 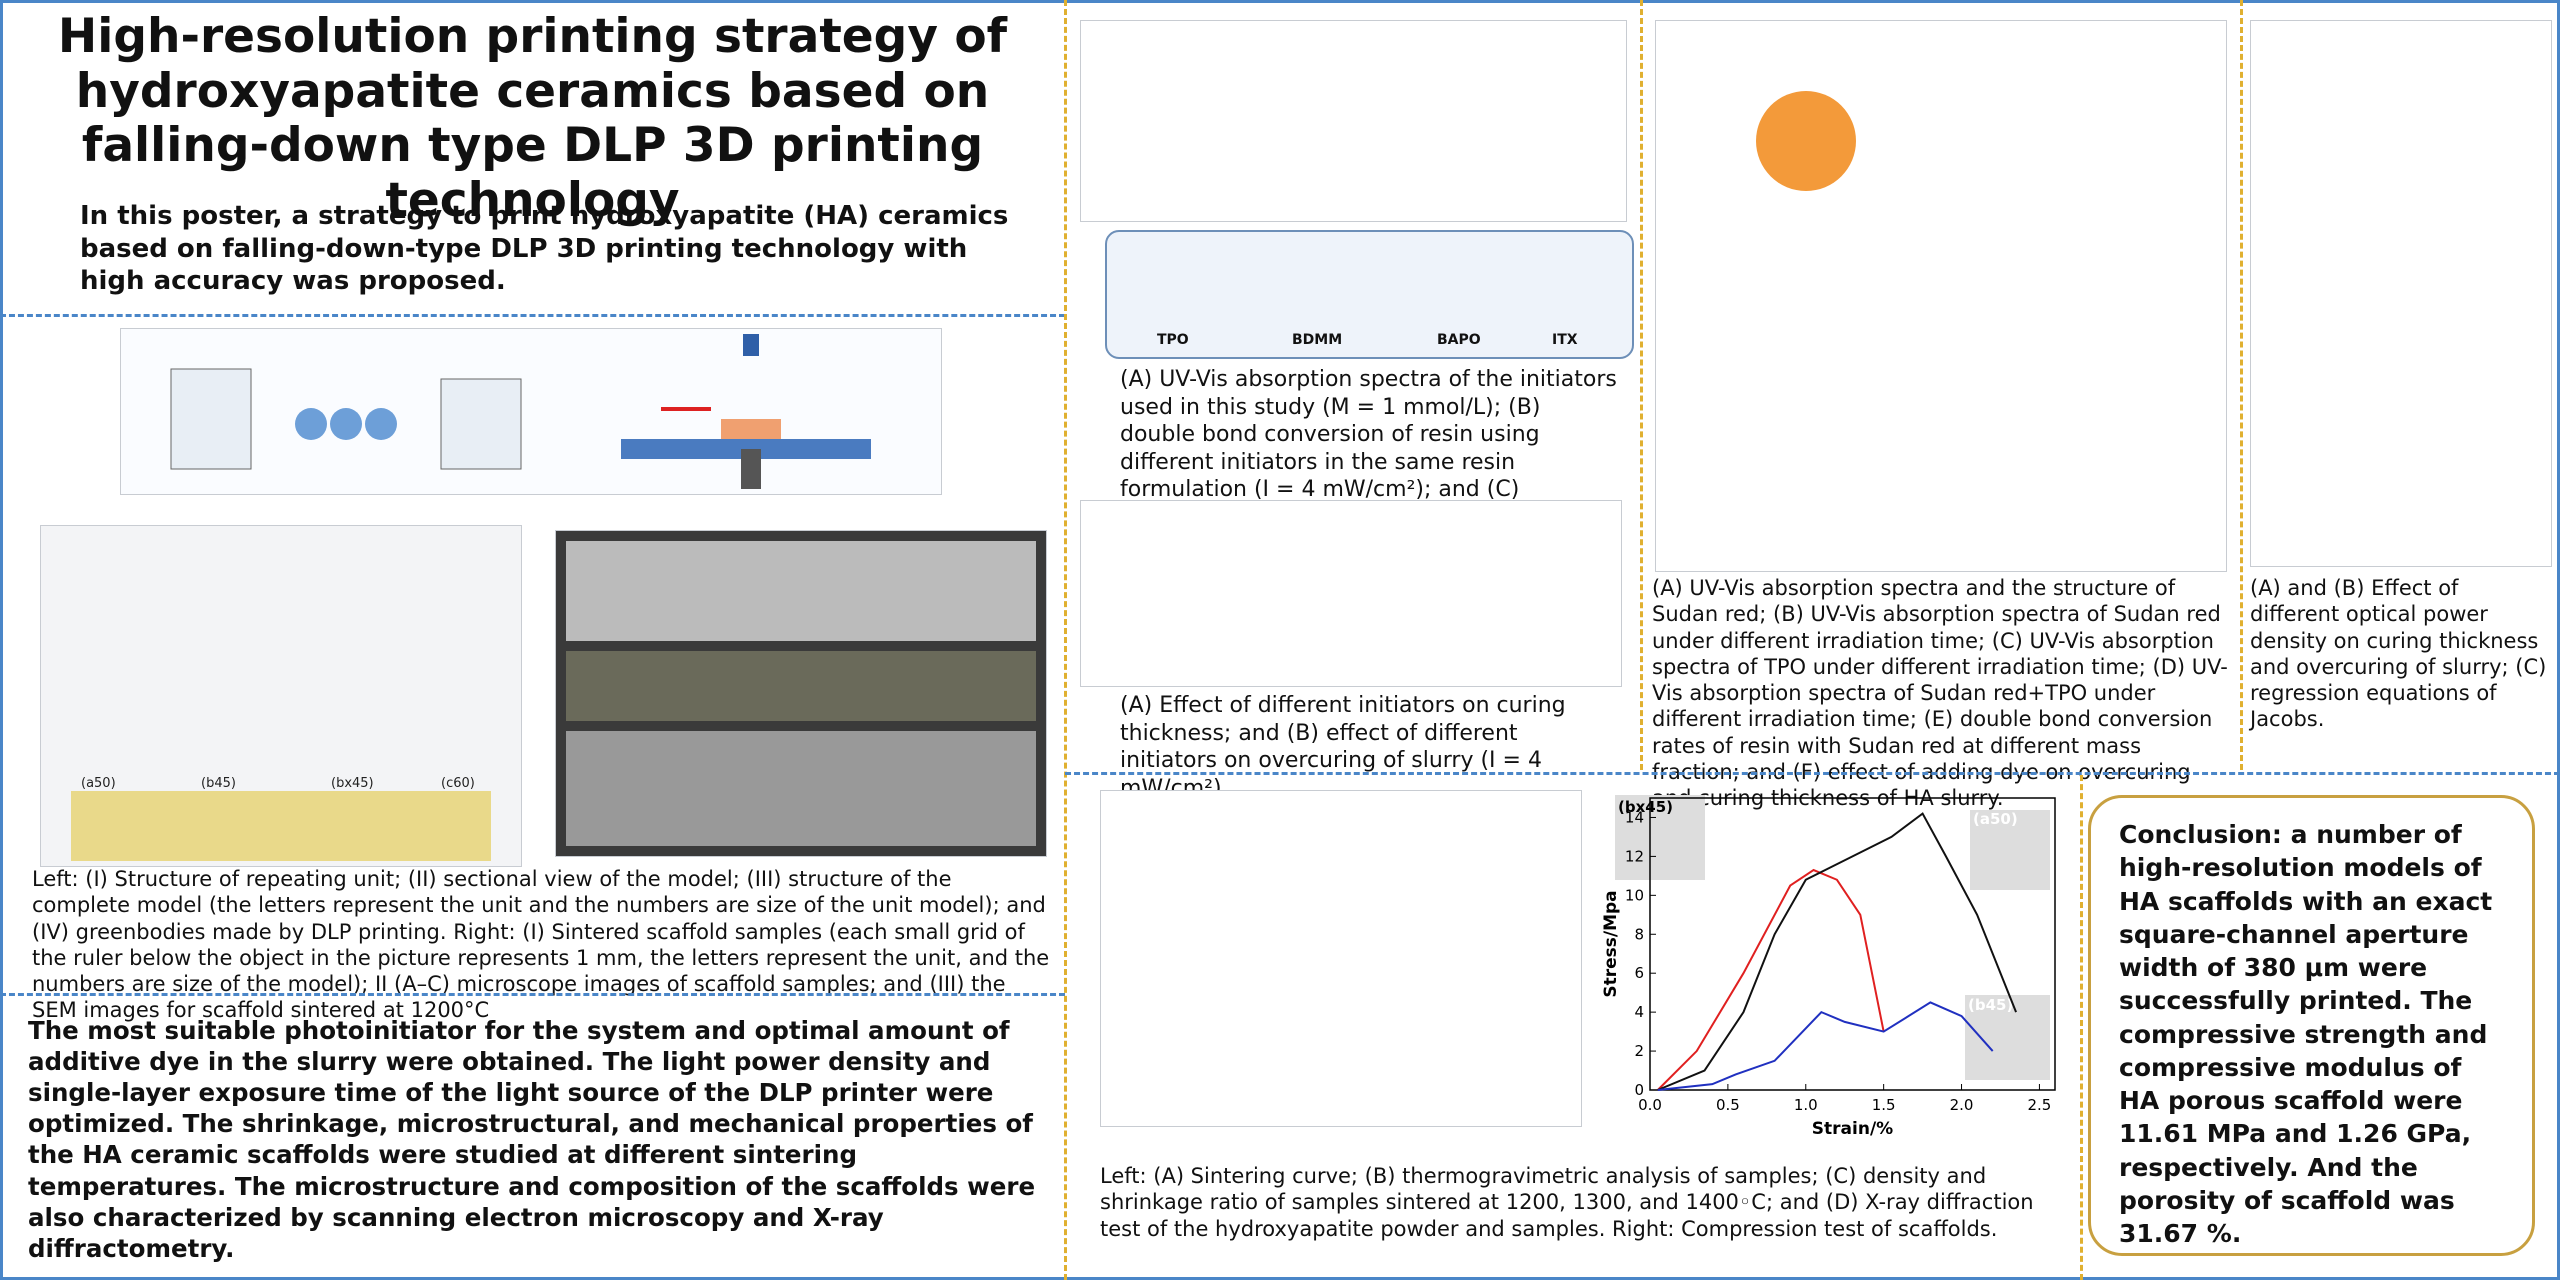 What do you see at coordinates (1351, 593) in the screenshot?
I see `curing-figure` at bounding box center [1351, 593].